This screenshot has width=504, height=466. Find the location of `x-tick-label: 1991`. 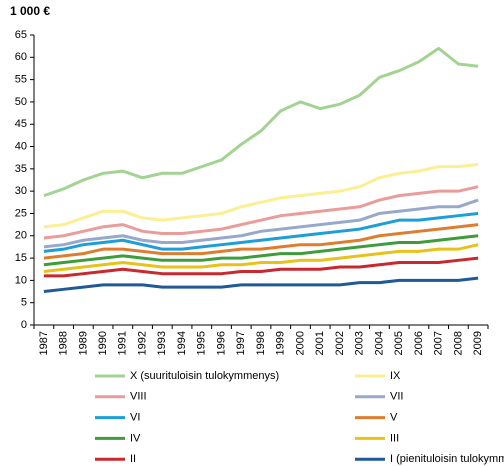

x-tick-label: 1991 is located at coordinates (123, 343).